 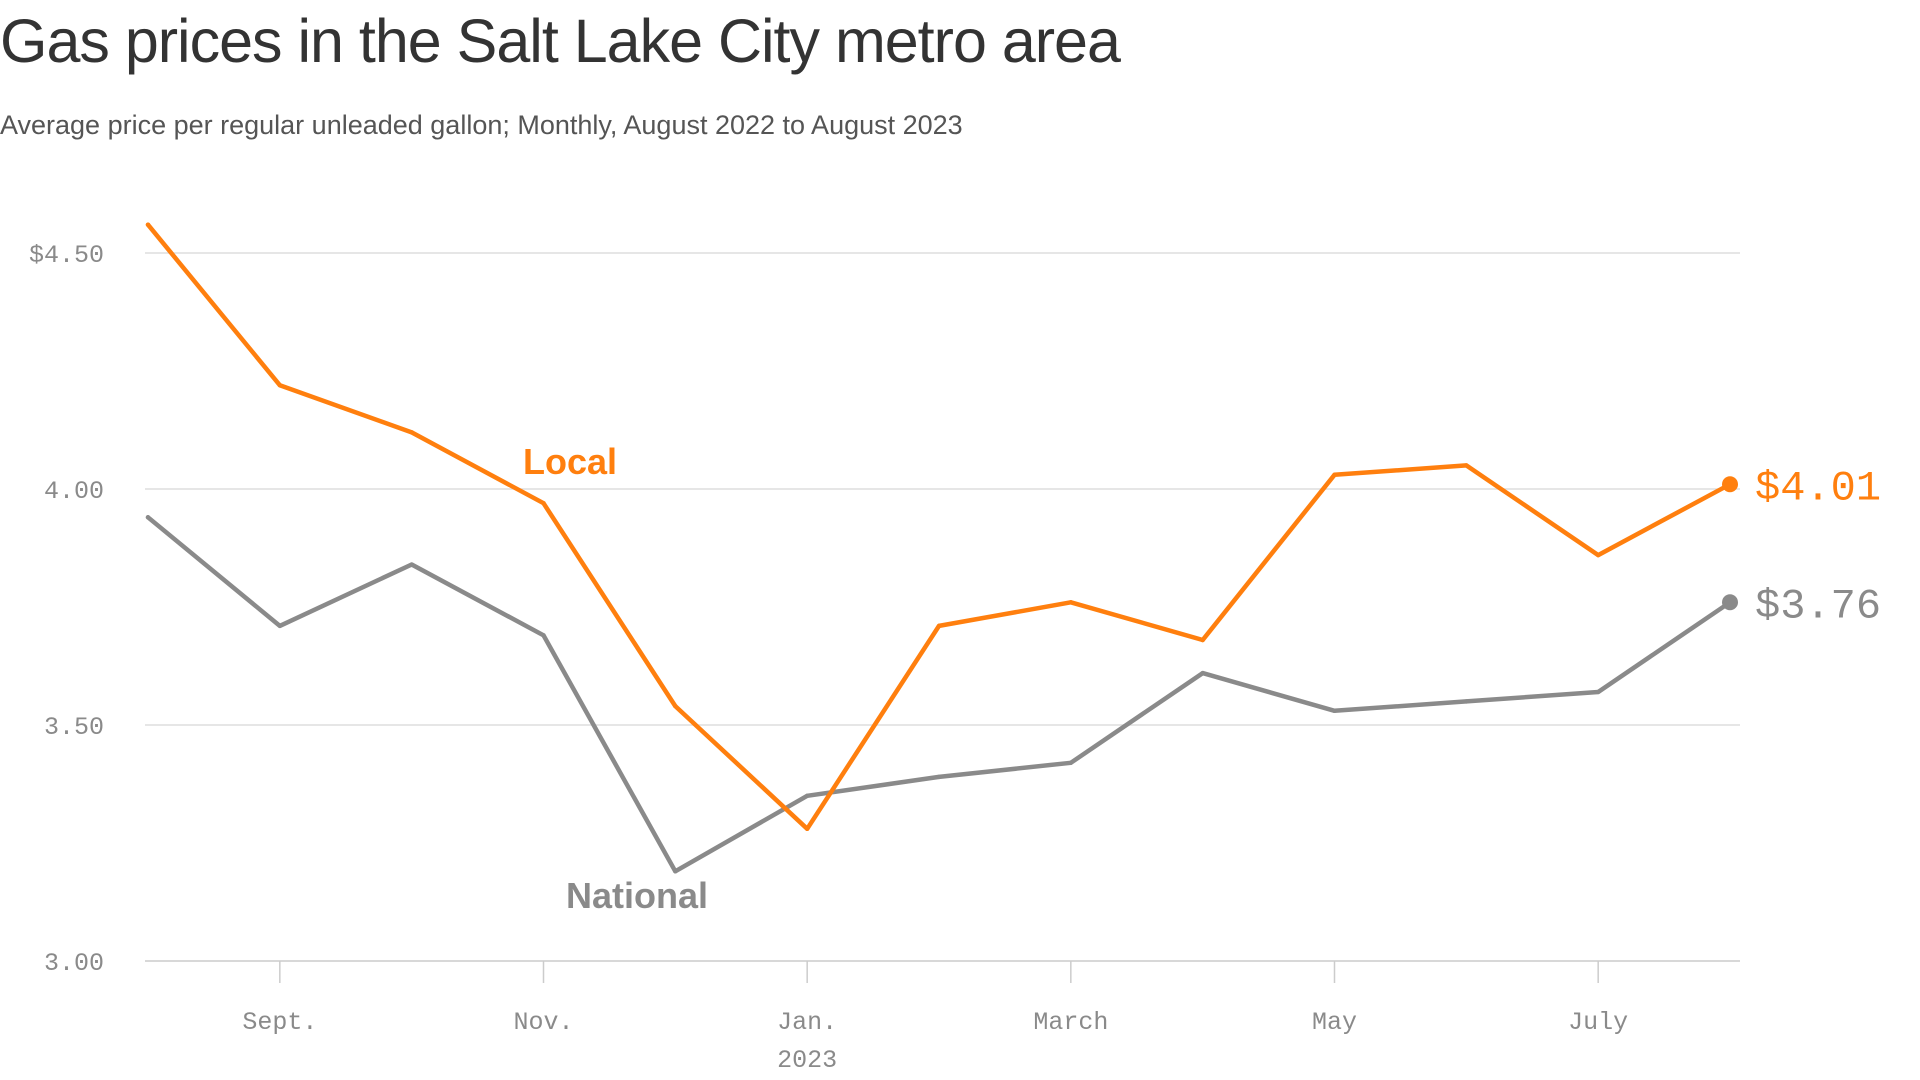 What do you see at coordinates (1818, 488) in the screenshot?
I see `local-end-value-label: $4.01` at bounding box center [1818, 488].